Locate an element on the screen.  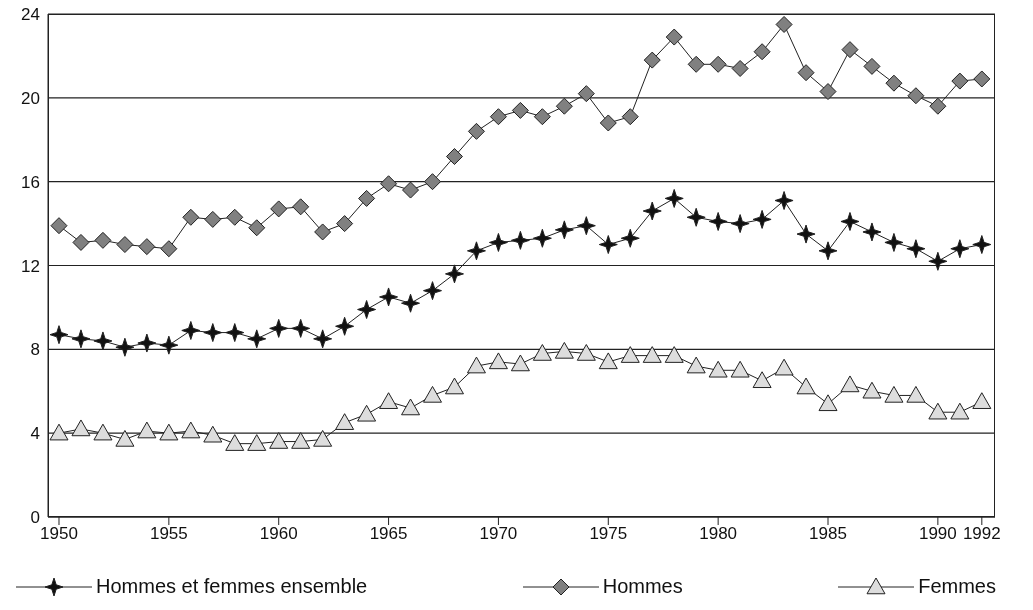
x-tick-label: 1992 is located at coordinates (981, 534).